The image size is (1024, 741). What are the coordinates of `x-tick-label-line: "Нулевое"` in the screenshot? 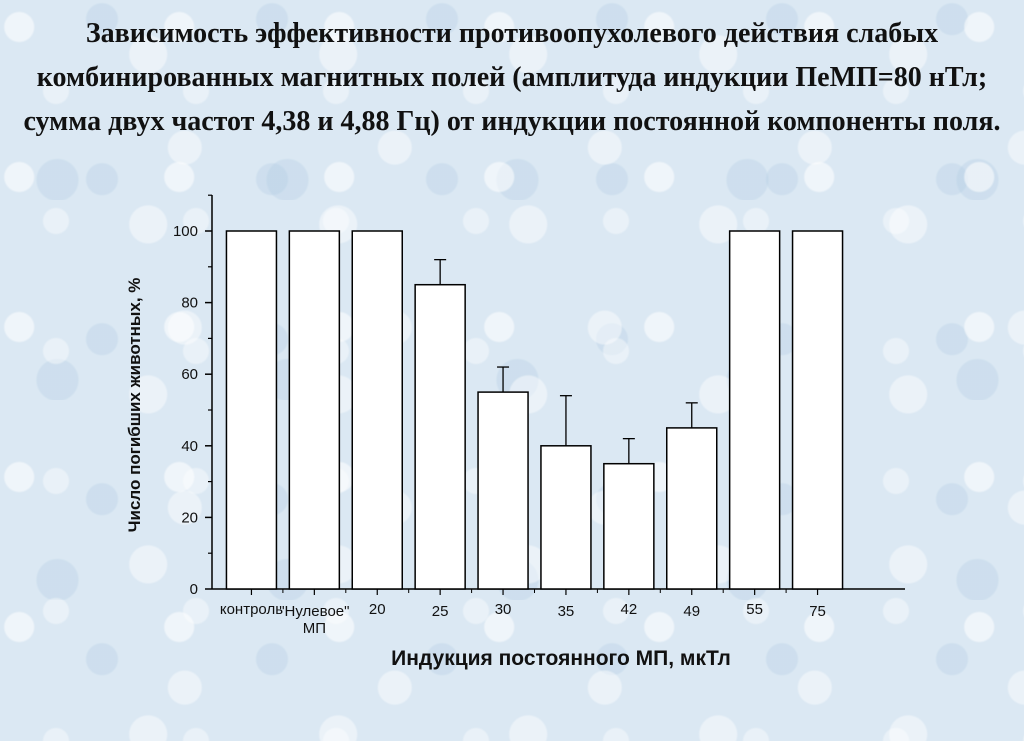 It's located at (314, 611).